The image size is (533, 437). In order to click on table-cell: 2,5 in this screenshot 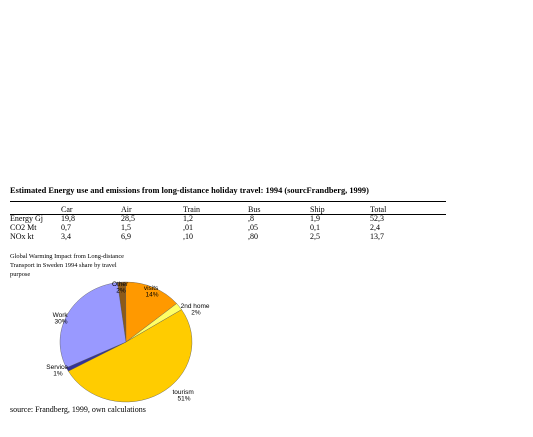, I will do `click(315, 236)`.